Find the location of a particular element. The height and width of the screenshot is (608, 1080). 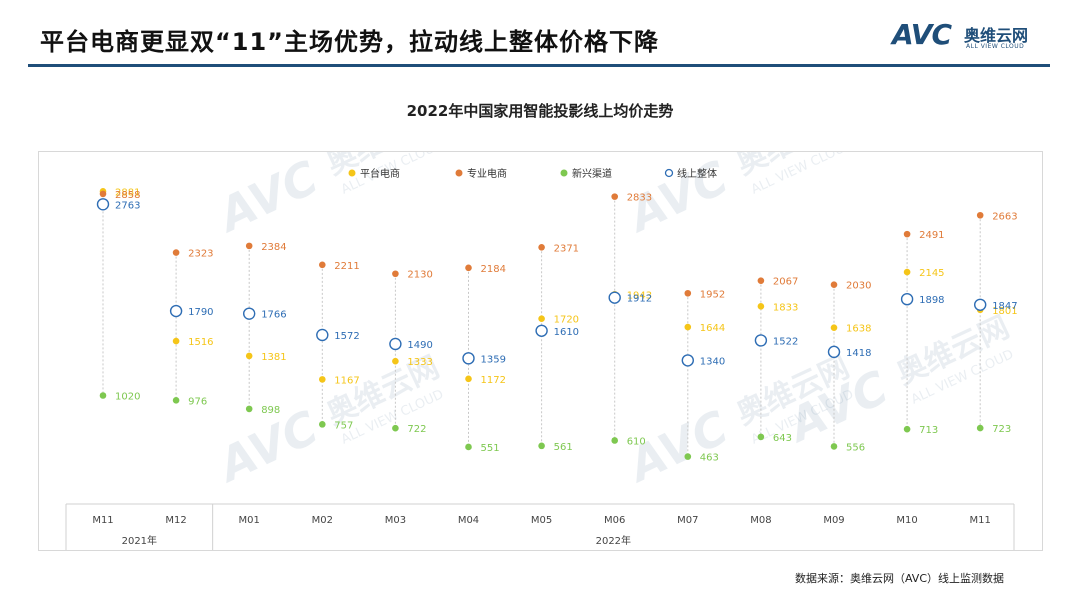

page-title: 平台电商更显双“11”主场优势，拉动线上整体价格下降 is located at coordinates (349, 42).